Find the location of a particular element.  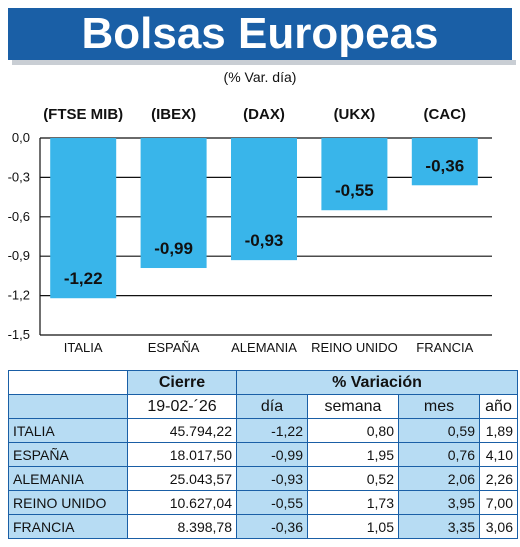

week-cell: 0,80 is located at coordinates (353, 430).